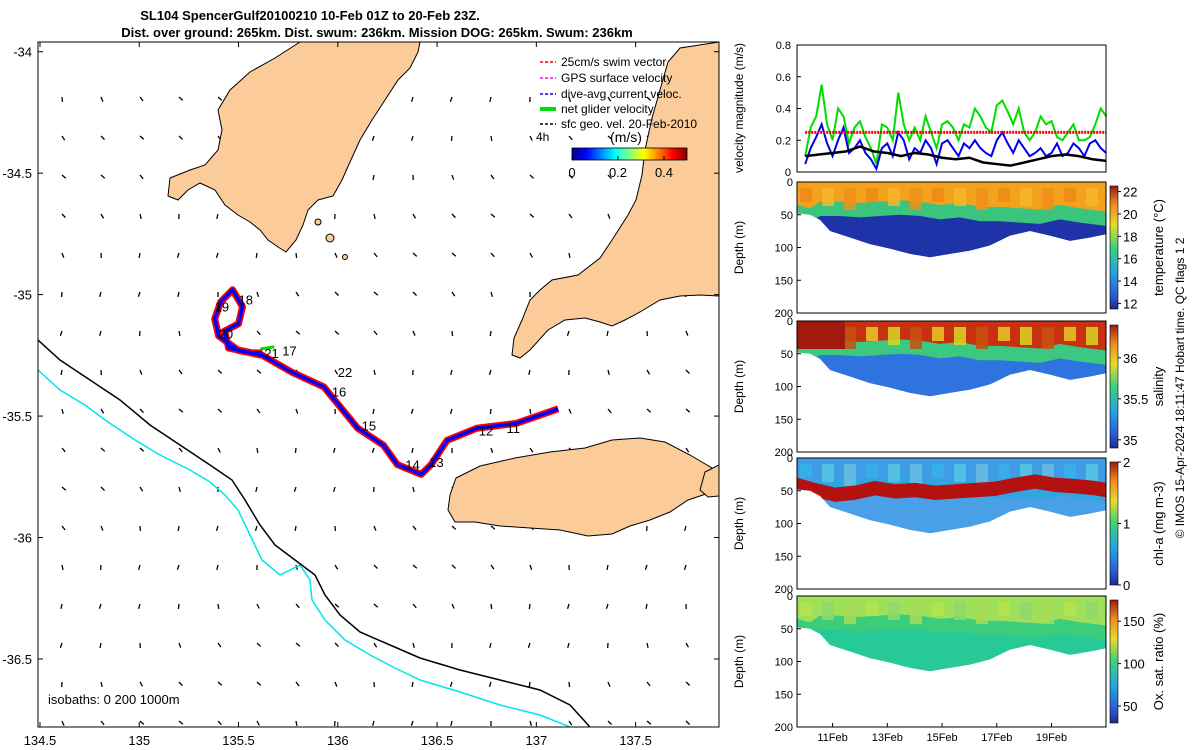 This screenshot has height=750, width=1200. Describe the element at coordinates (1130, 706) in the screenshot. I see `oxygen-colorbar-tick-label: 50` at that location.